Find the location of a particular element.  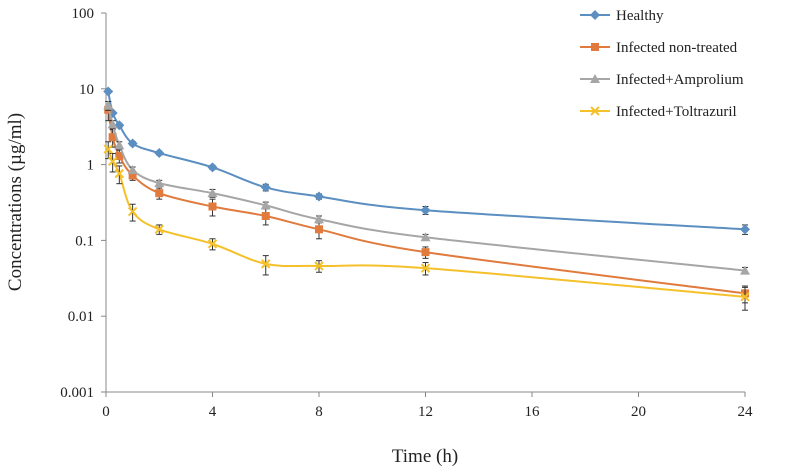

x-tick-label: 24 is located at coordinates (746, 412).